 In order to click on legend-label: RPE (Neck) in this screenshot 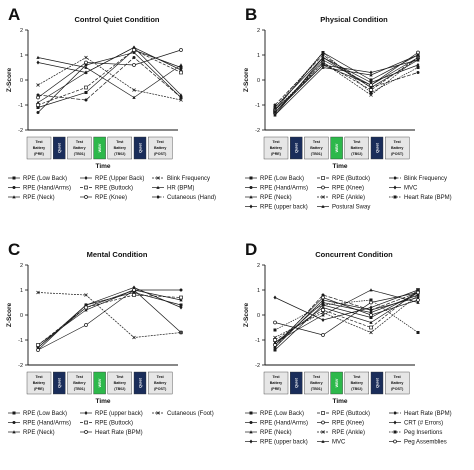, I will do `click(276, 198)`.